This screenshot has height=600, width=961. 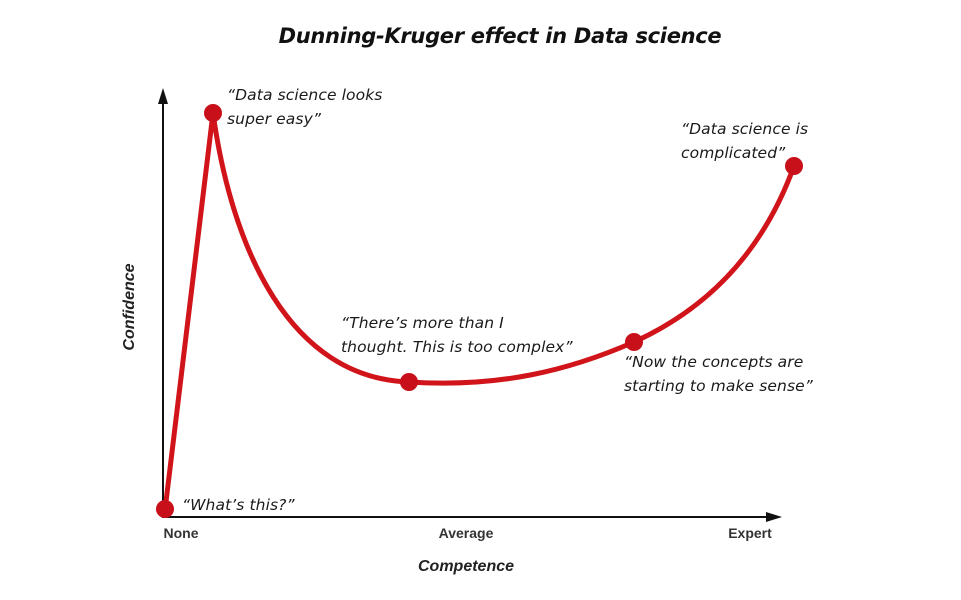 What do you see at coordinates (163, 96) in the screenshot?
I see `y-axis-arrow-icon` at bounding box center [163, 96].